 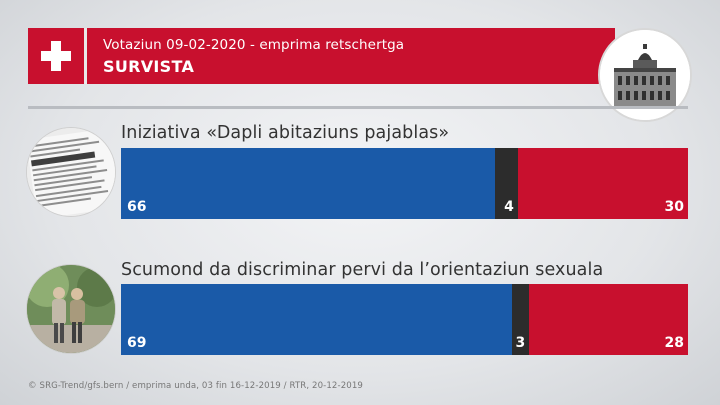 I want to click on value-label: 69, so click(x=137, y=343).